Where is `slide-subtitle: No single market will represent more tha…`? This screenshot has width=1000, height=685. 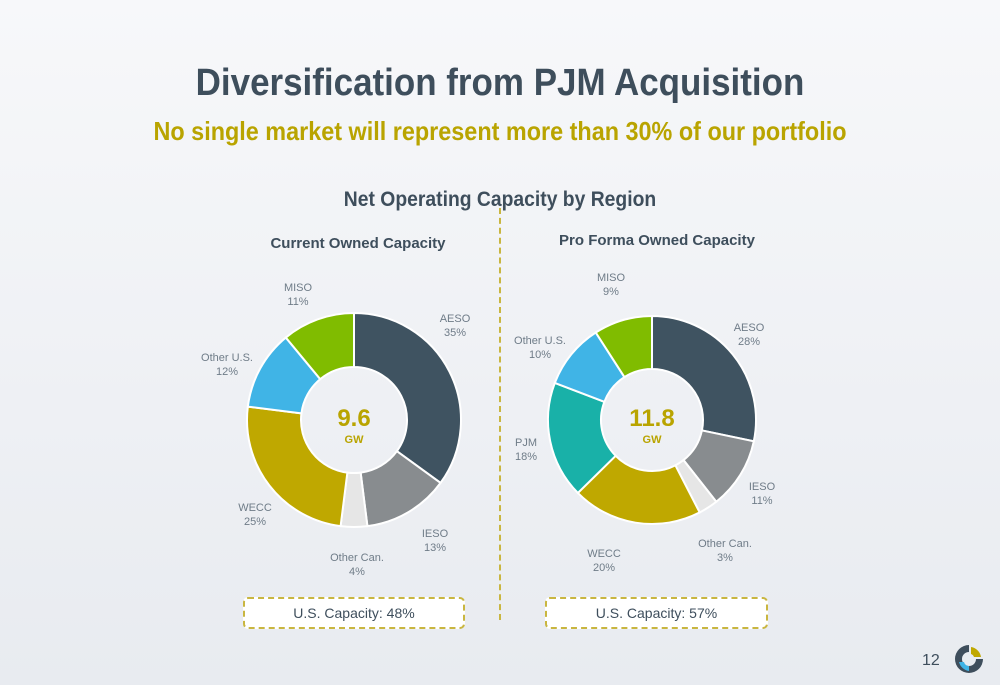 slide-subtitle: No single market will represent more tha… is located at coordinates (500, 131).